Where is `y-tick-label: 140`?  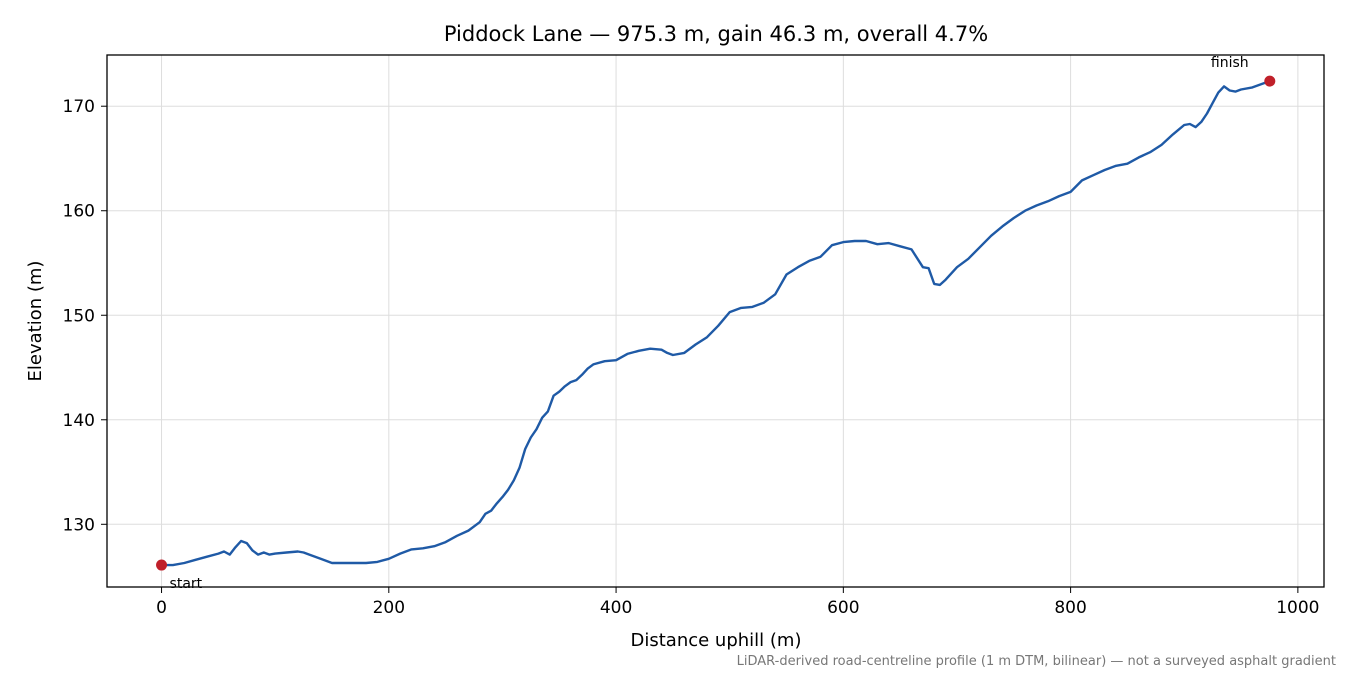 y-tick-label: 140 is located at coordinates (79, 421).